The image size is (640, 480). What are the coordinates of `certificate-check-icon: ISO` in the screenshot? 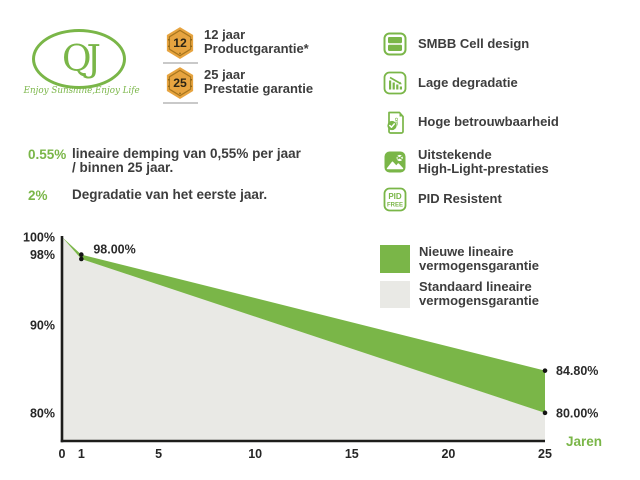 It's located at (395, 122).